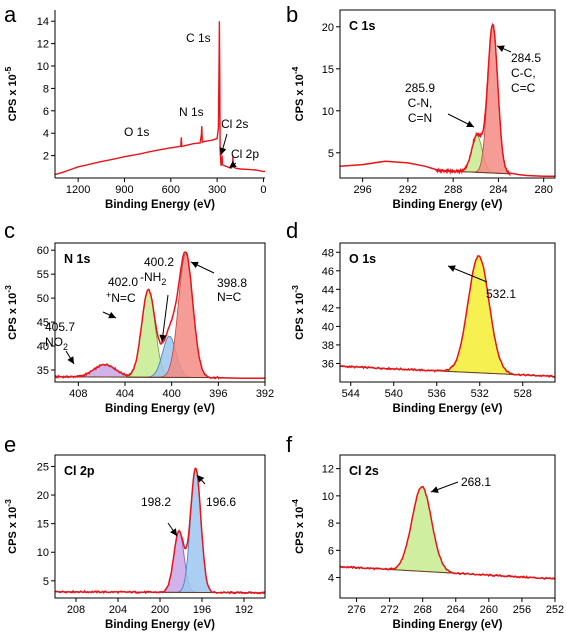 Image resolution: width=567 pixels, height=644 pixels. Describe the element at coordinates (437, 394) in the screenshot. I see `x-tick-label: 536` at that location.